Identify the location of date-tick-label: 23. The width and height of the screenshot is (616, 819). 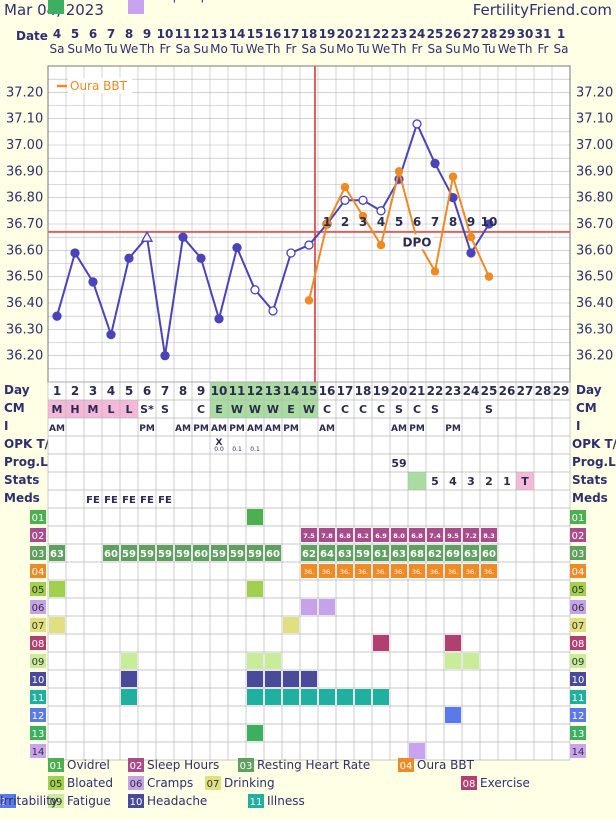
(399, 34).